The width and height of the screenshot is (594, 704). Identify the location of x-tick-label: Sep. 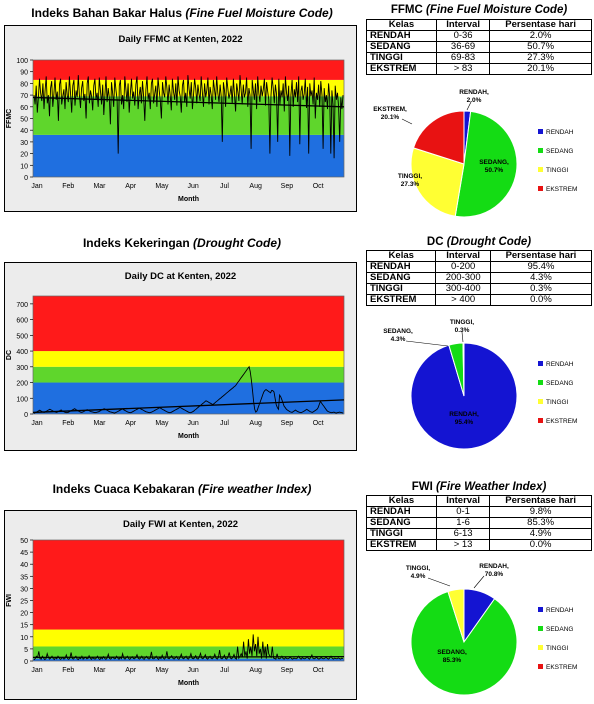
(287, 186).